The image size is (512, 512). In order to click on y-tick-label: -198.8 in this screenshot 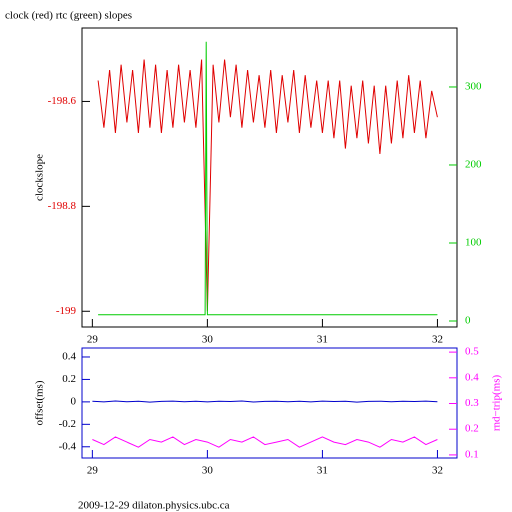, I will do `click(62, 206)`.